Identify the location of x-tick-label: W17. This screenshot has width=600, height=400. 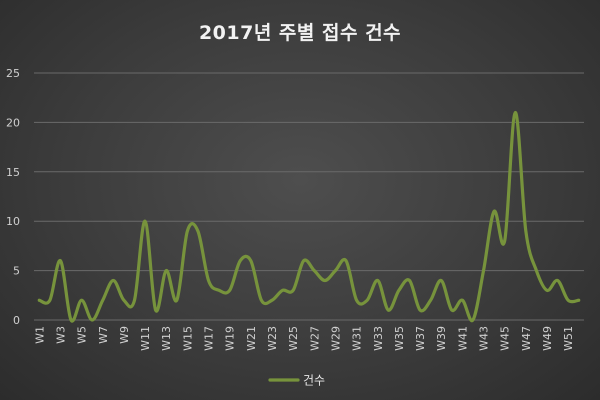
(209, 338).